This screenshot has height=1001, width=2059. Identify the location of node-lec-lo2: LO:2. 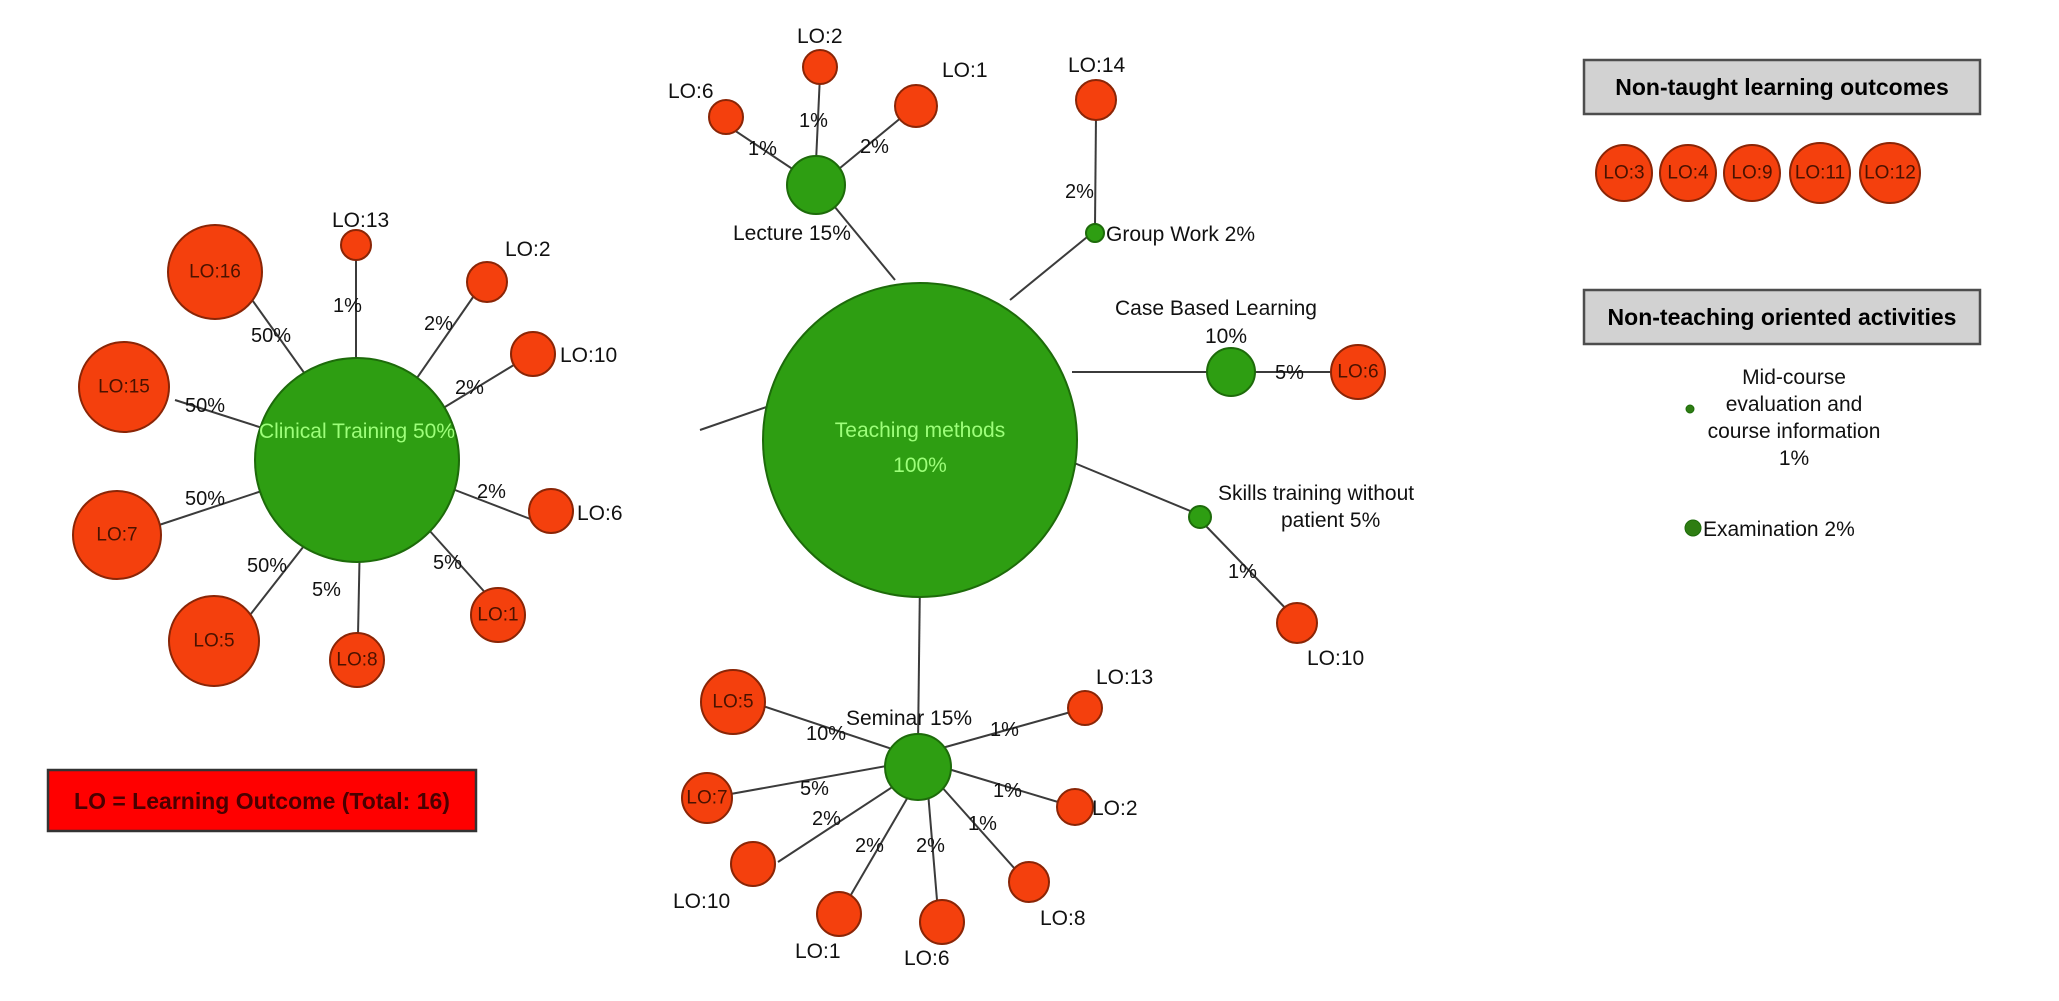
(820, 55).